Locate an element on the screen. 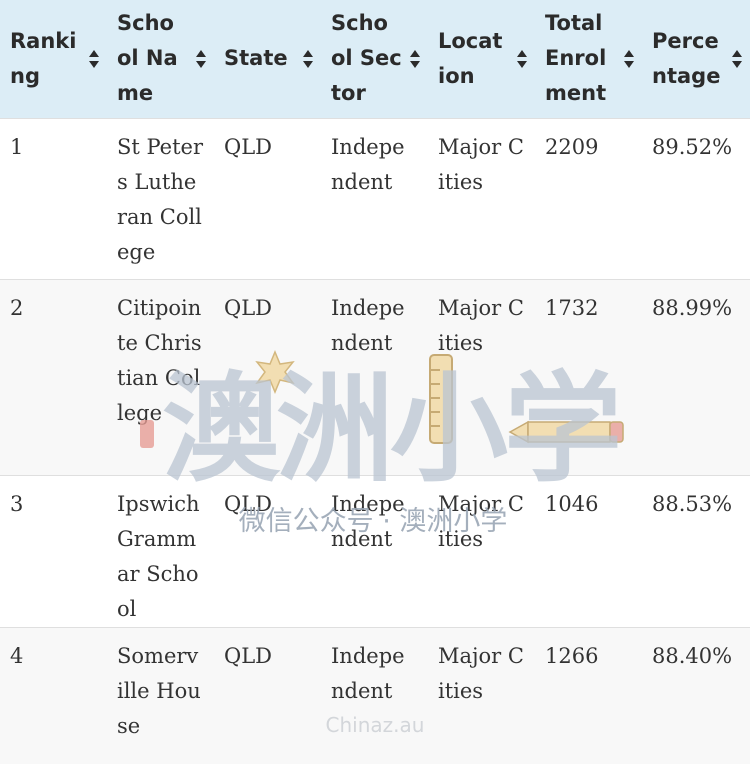 This screenshot has width=750, height=764. school-name-cell: Citipointe Christian College is located at coordinates (159, 360).